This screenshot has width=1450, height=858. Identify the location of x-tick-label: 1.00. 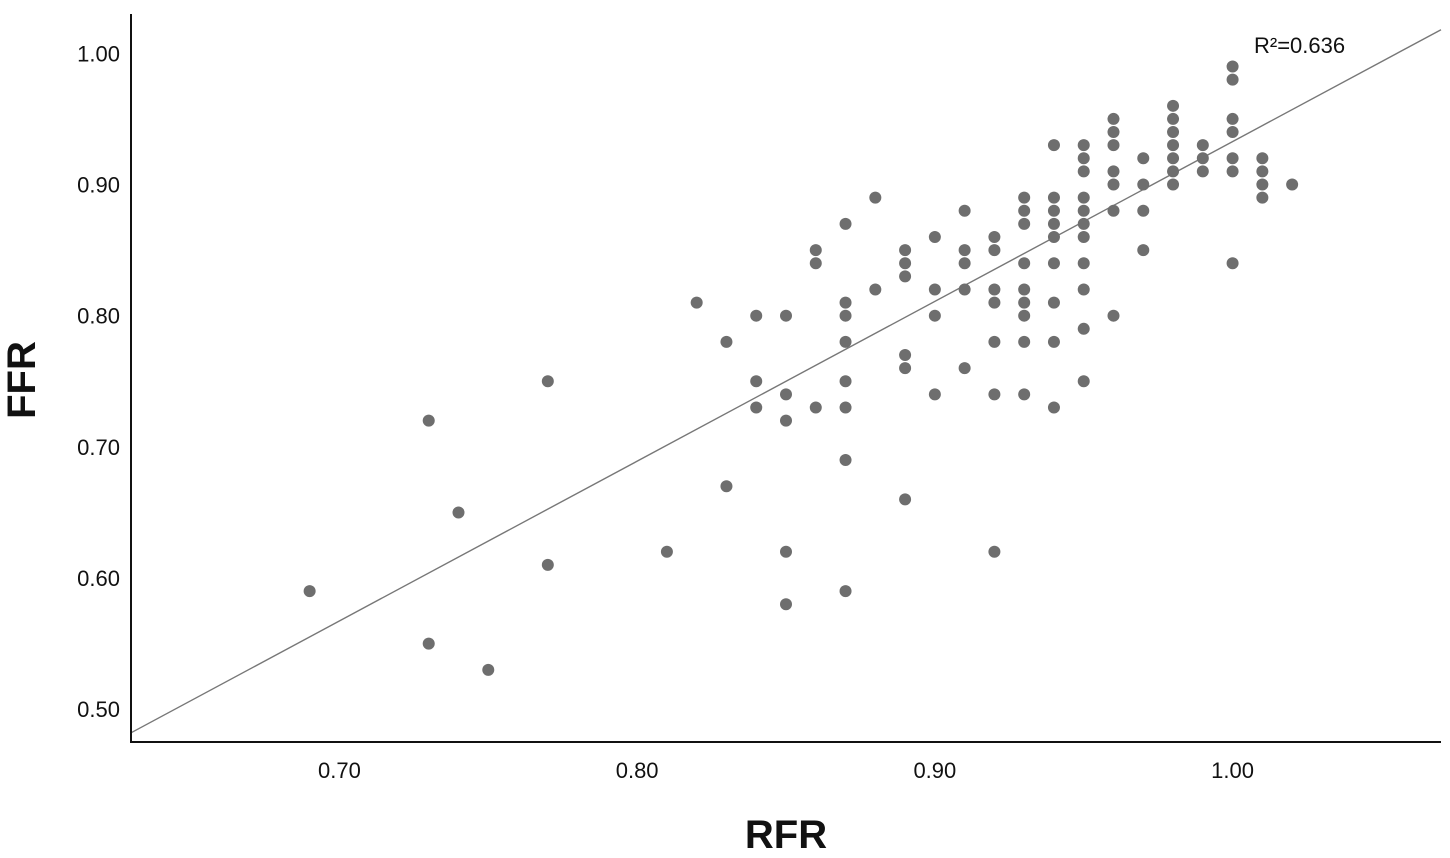
(1232, 770).